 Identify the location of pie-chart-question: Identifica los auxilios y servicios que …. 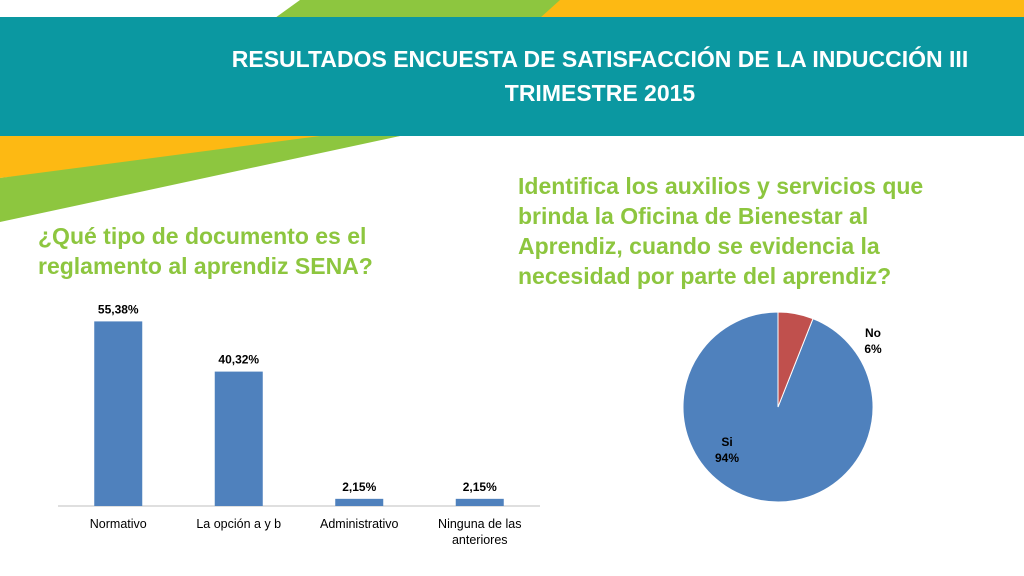
(721, 231).